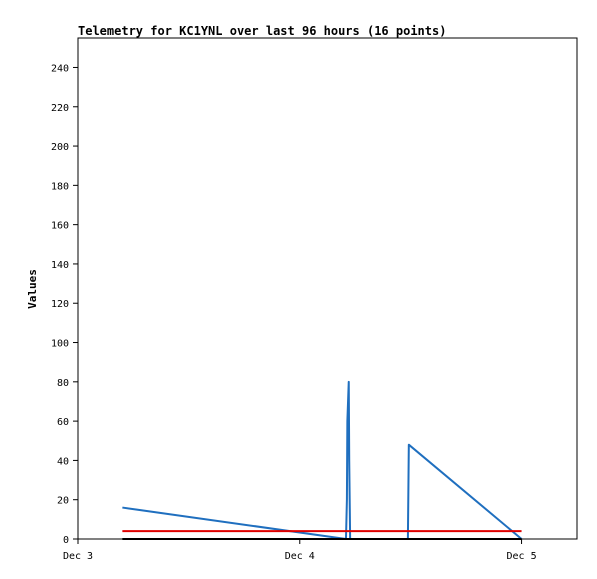  What do you see at coordinates (60, 147) in the screenshot?
I see `y-tick-label: 200` at bounding box center [60, 147].